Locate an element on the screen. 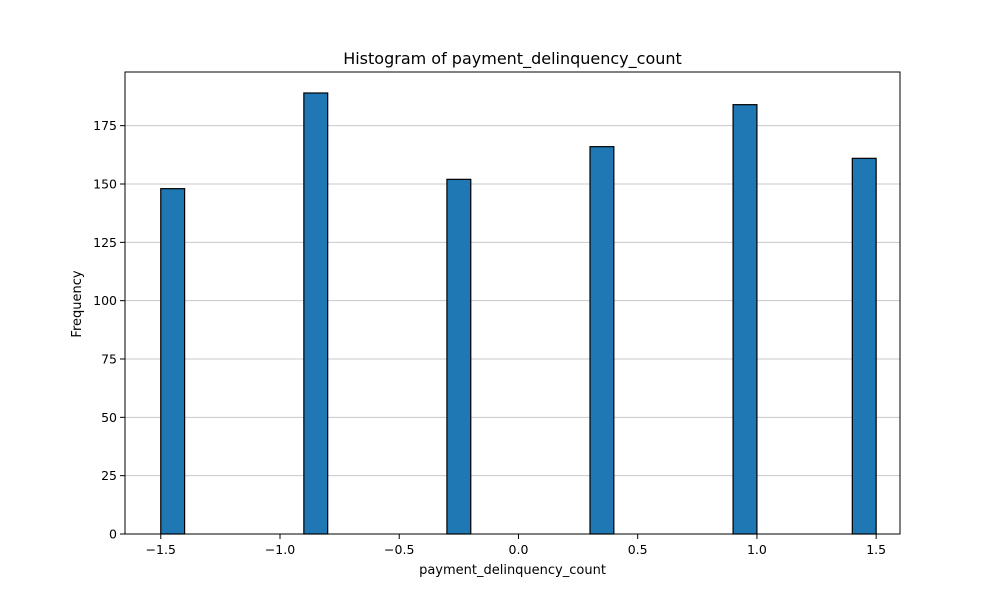 The image size is (1000, 600). y-tick-label: 175 is located at coordinates (105, 125).